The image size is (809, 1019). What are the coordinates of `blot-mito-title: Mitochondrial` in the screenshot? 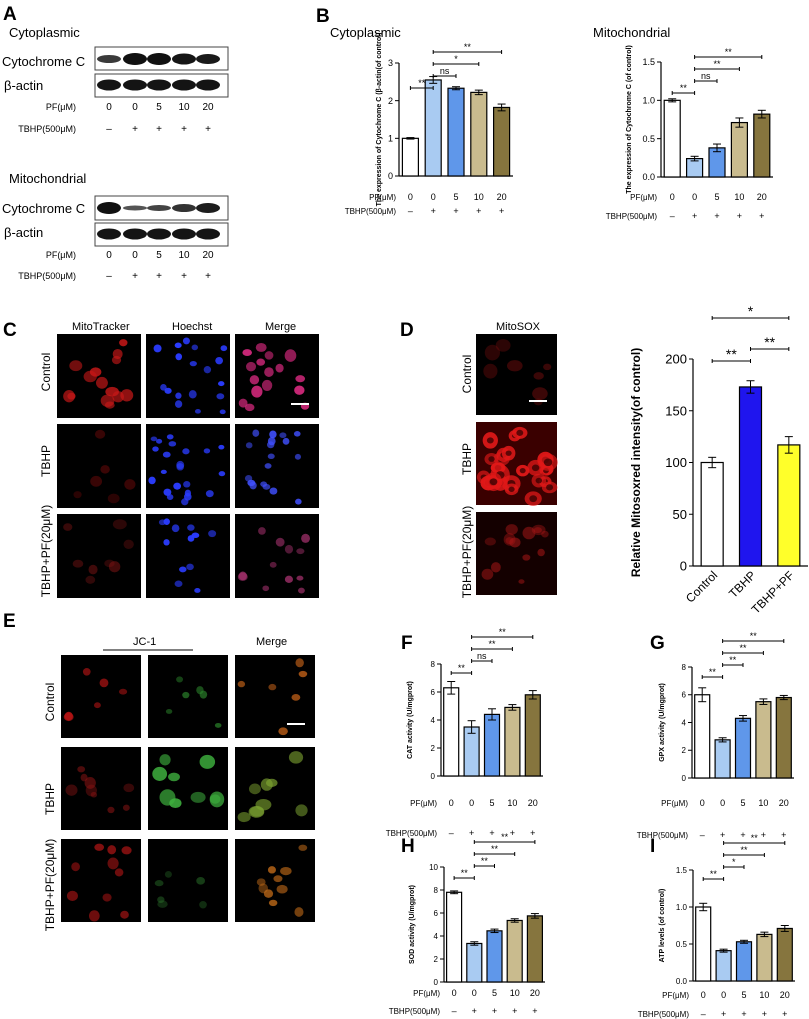 It's located at (47, 178).